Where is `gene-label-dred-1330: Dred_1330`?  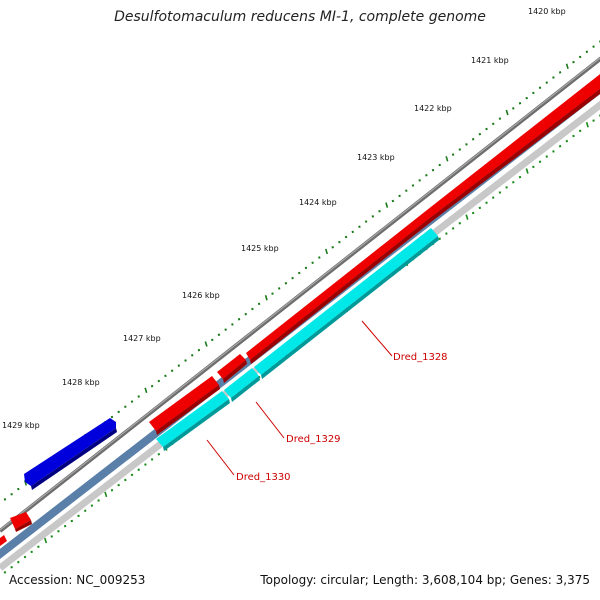 gene-label-dred-1330: Dred_1330 is located at coordinates (263, 477).